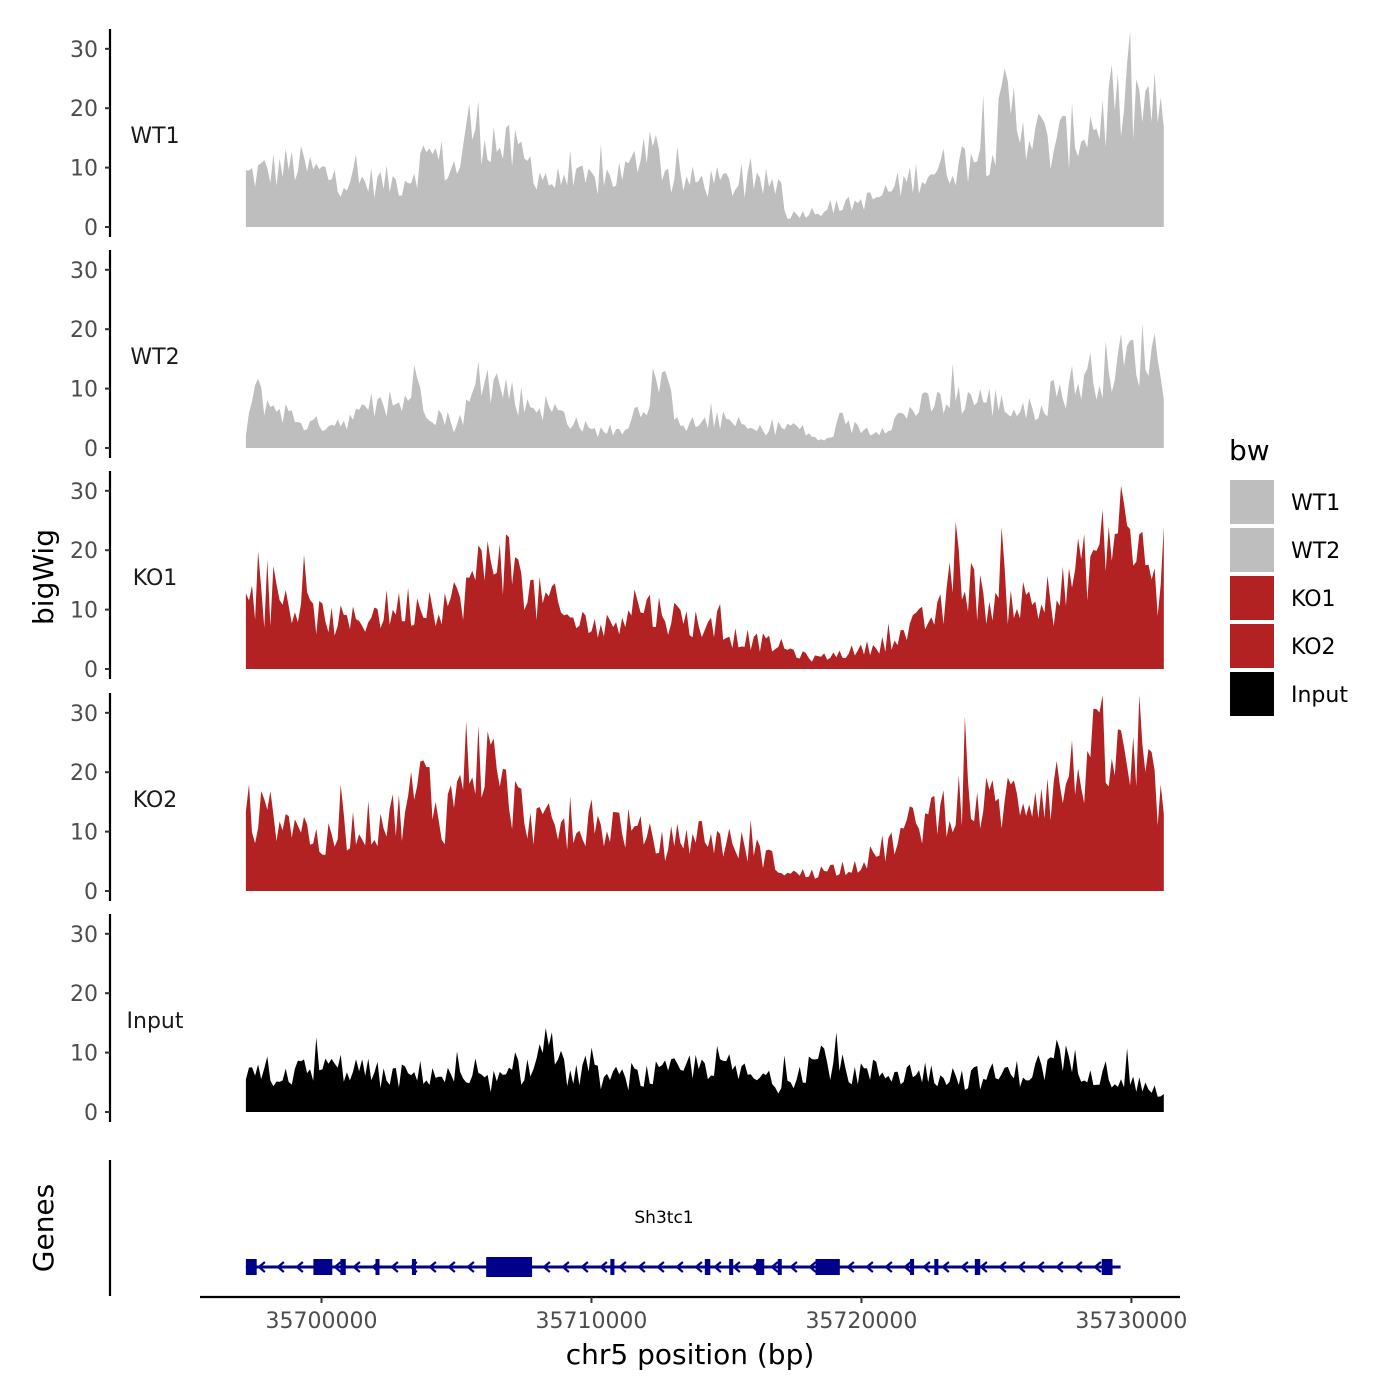  What do you see at coordinates (1131, 1321) in the screenshot?
I see `x-tick-label: 35730000` at bounding box center [1131, 1321].